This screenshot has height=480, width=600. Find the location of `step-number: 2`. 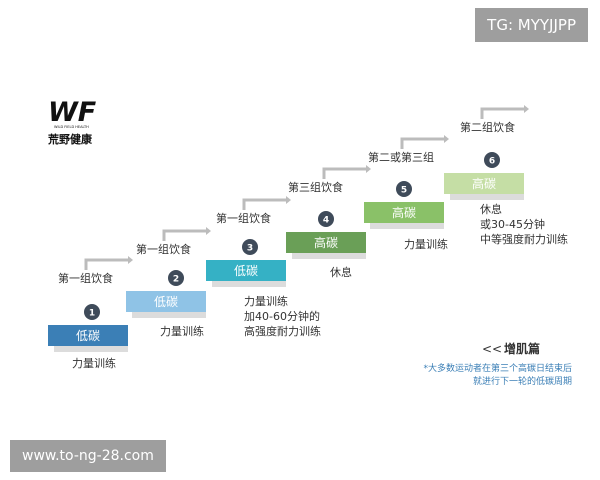

step-number: 2 is located at coordinates (176, 280).